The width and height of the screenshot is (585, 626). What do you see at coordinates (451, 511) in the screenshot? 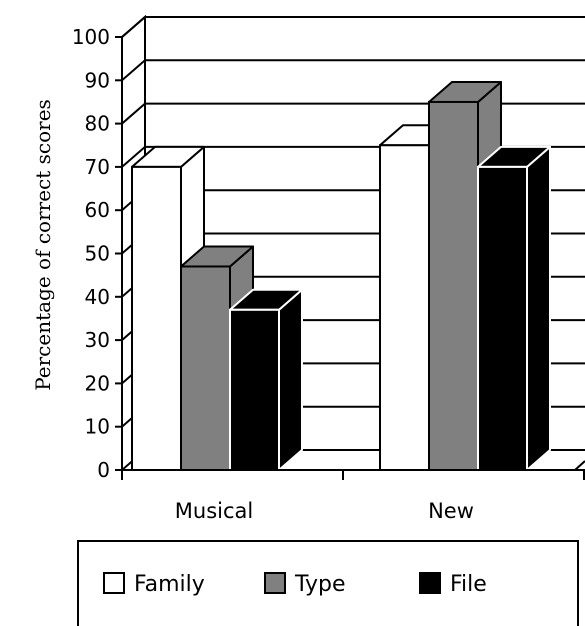
I see `x-category-label: New` at bounding box center [451, 511].